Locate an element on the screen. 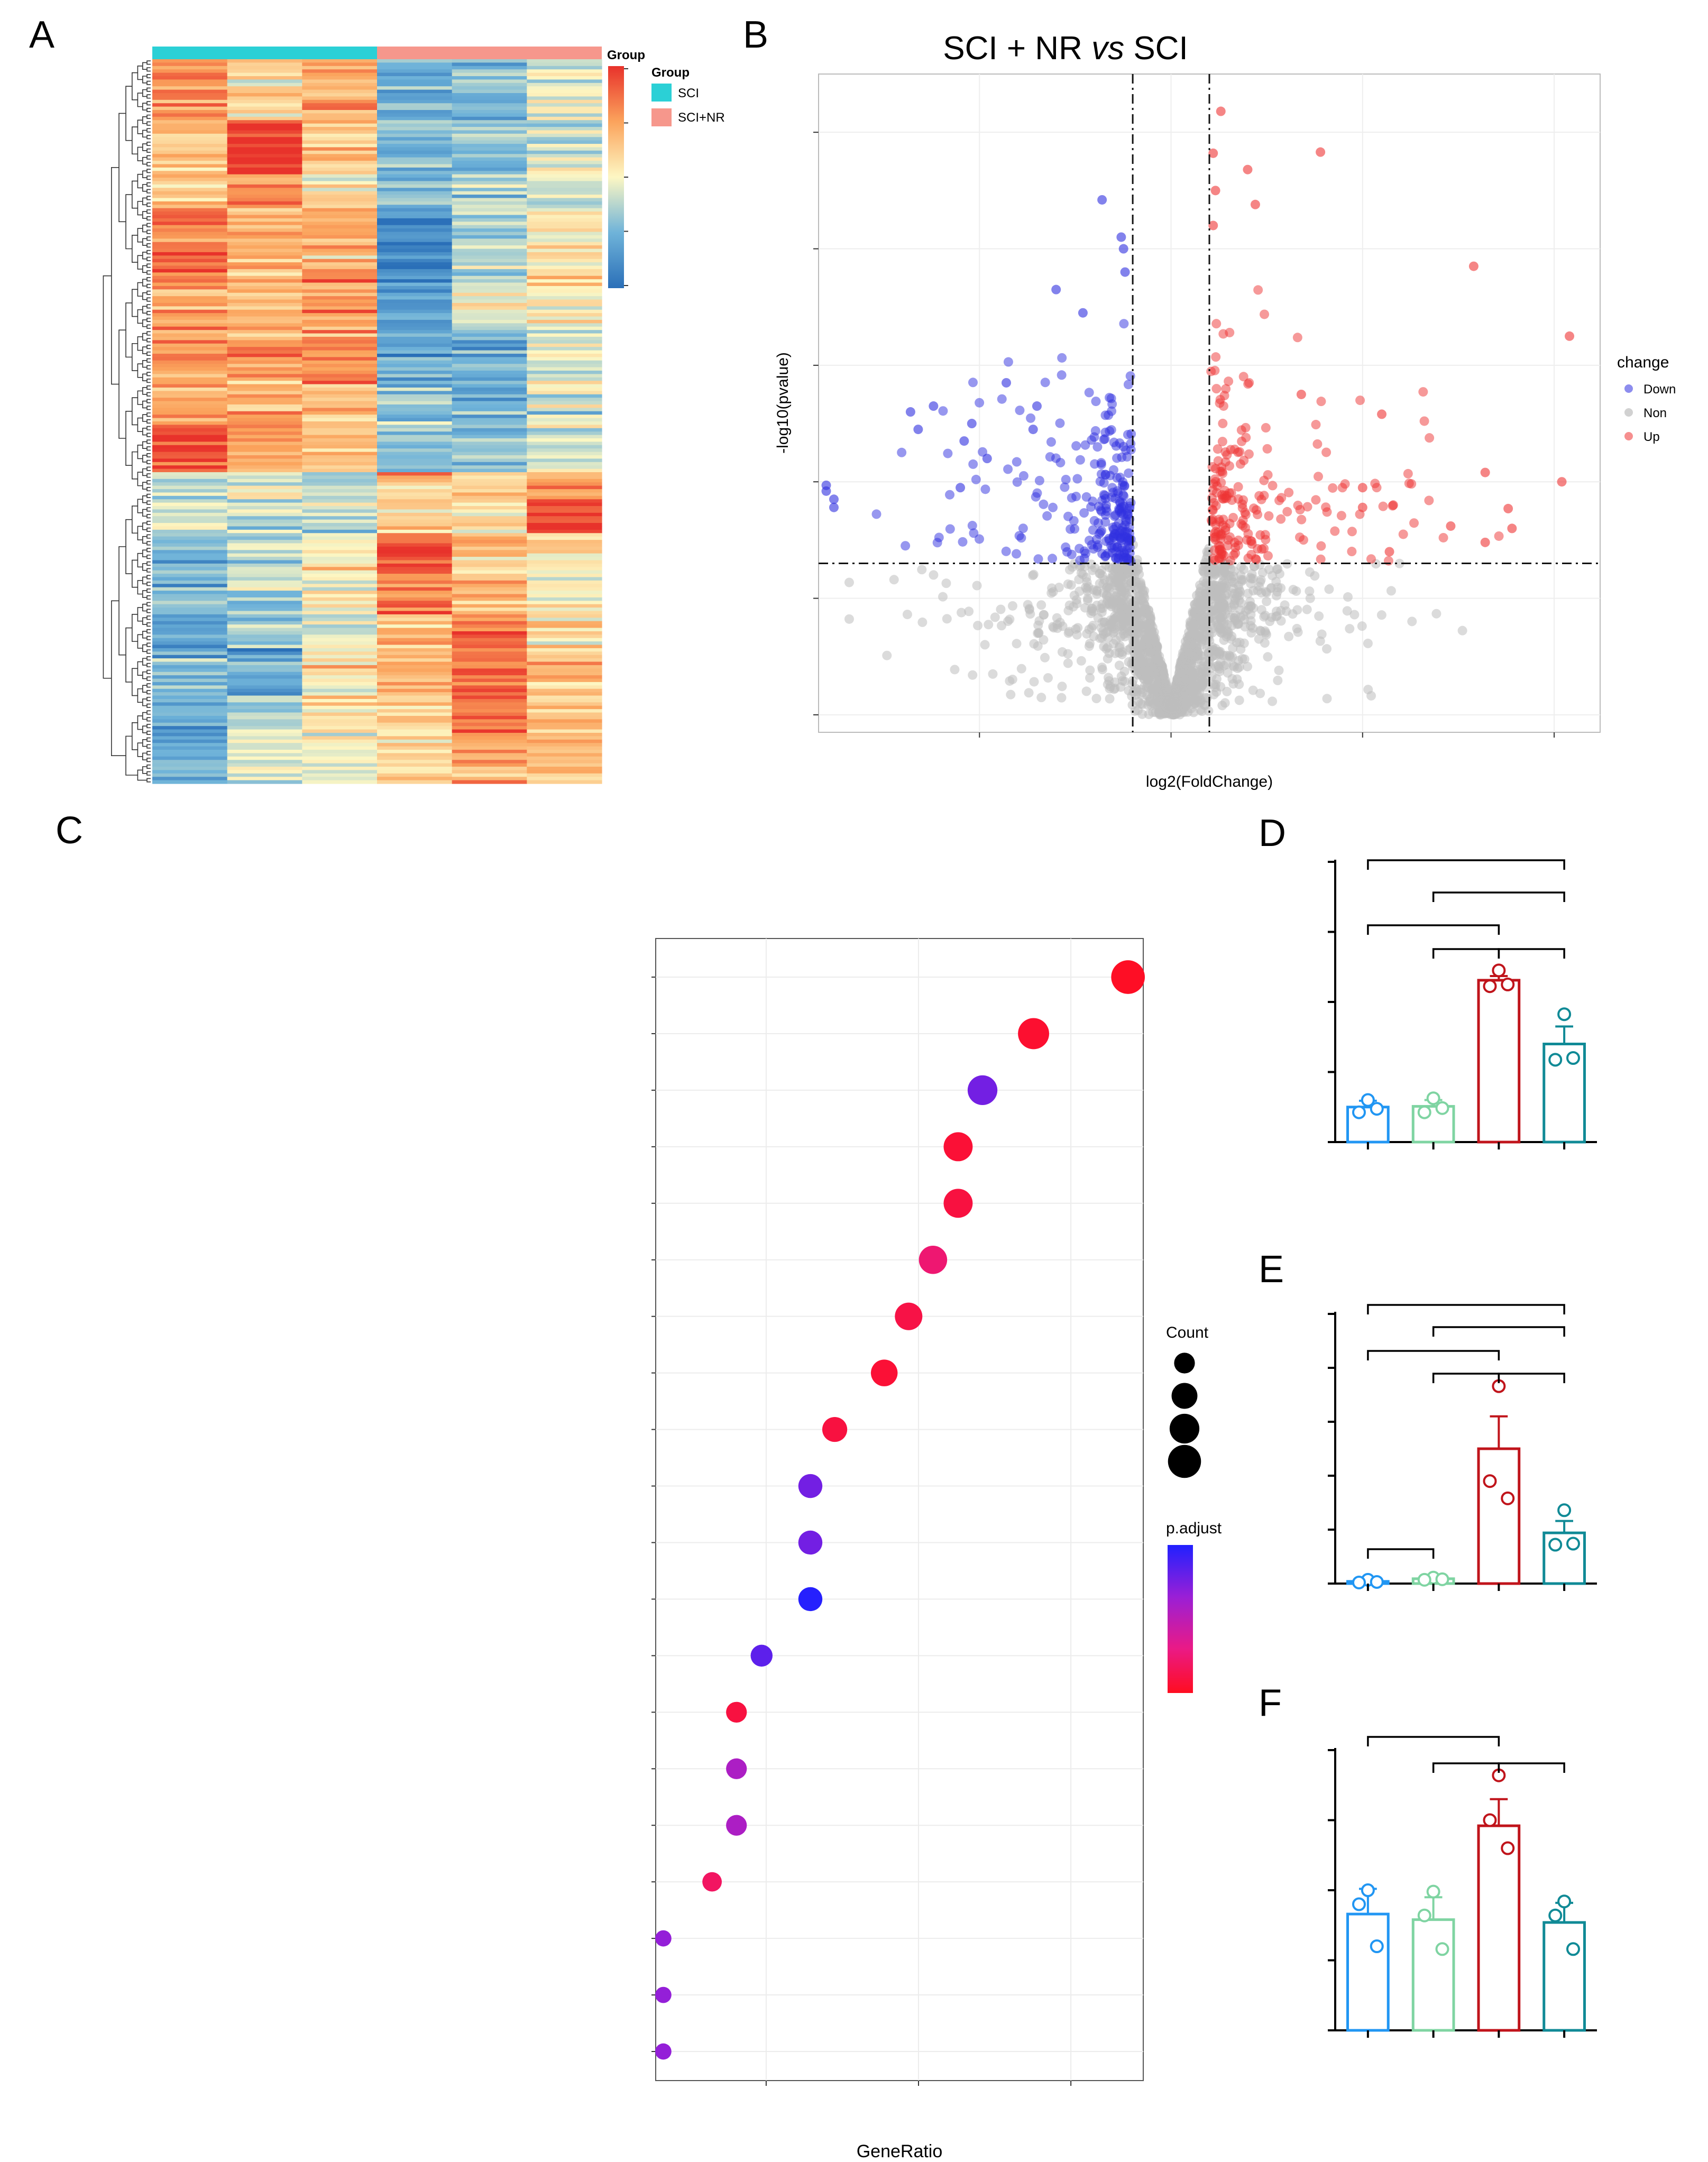 Image resolution: width=1708 pixels, height=2162 pixels. legend-swatch-scinr is located at coordinates (661, 117).